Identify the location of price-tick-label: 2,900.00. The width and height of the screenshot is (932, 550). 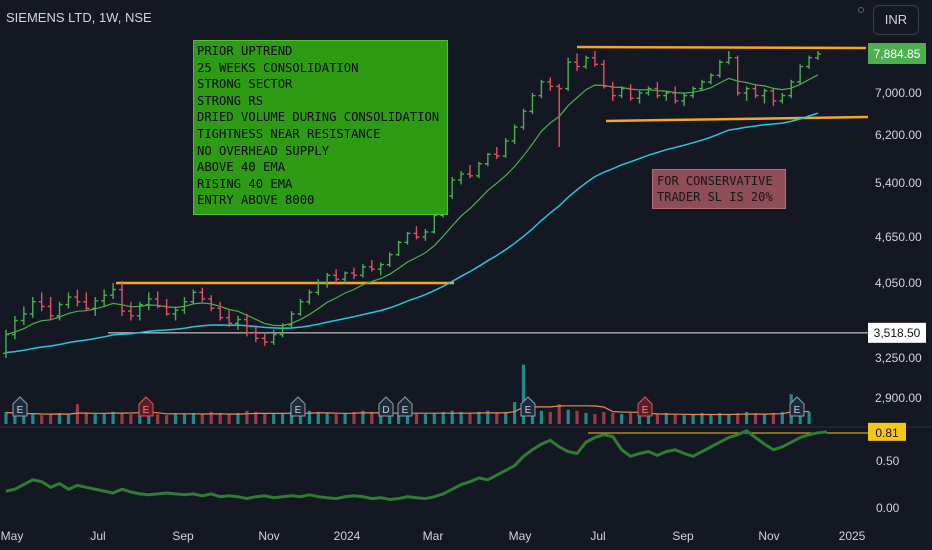
(898, 398).